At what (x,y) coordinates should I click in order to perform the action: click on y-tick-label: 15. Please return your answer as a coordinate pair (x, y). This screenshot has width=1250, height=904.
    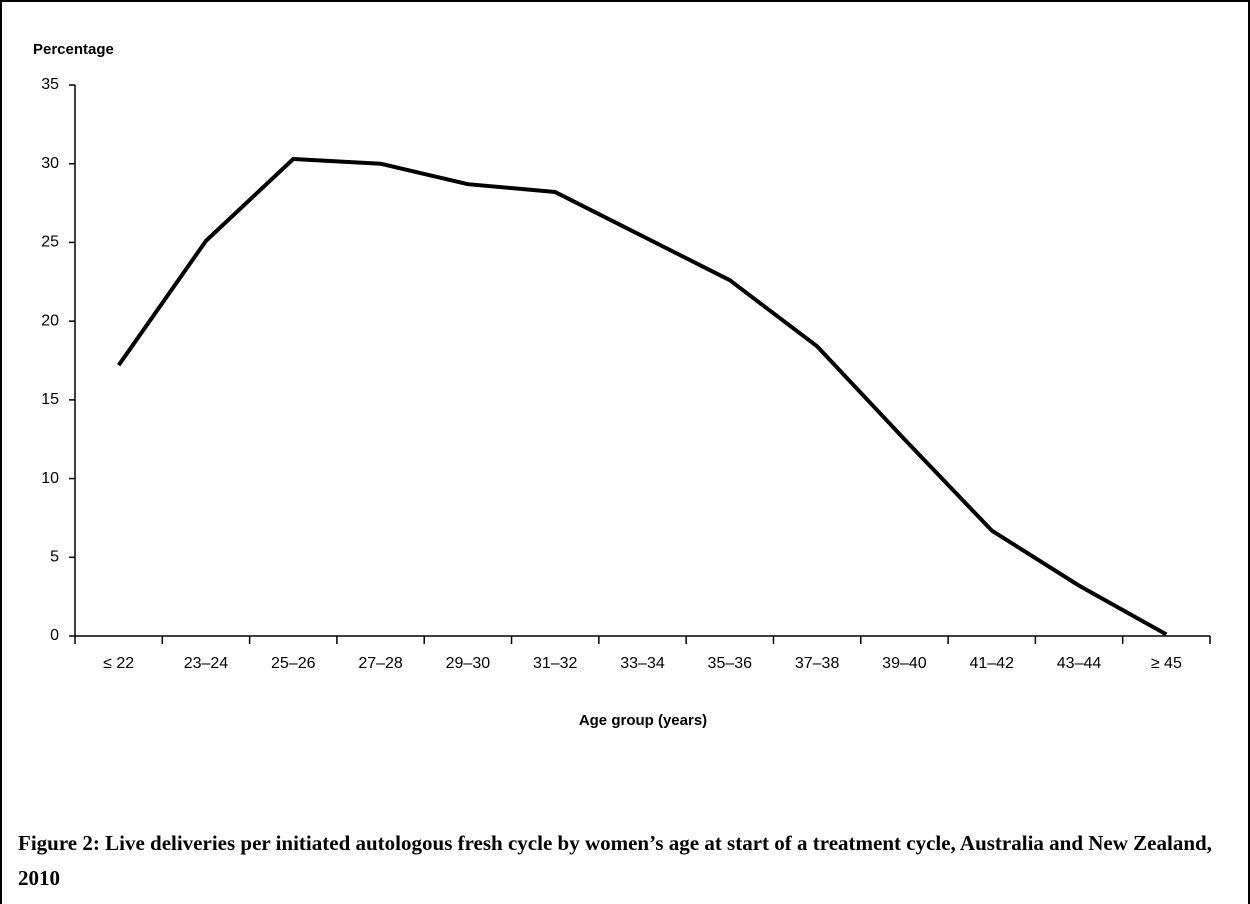
    Looking at the image, I should click on (50, 399).